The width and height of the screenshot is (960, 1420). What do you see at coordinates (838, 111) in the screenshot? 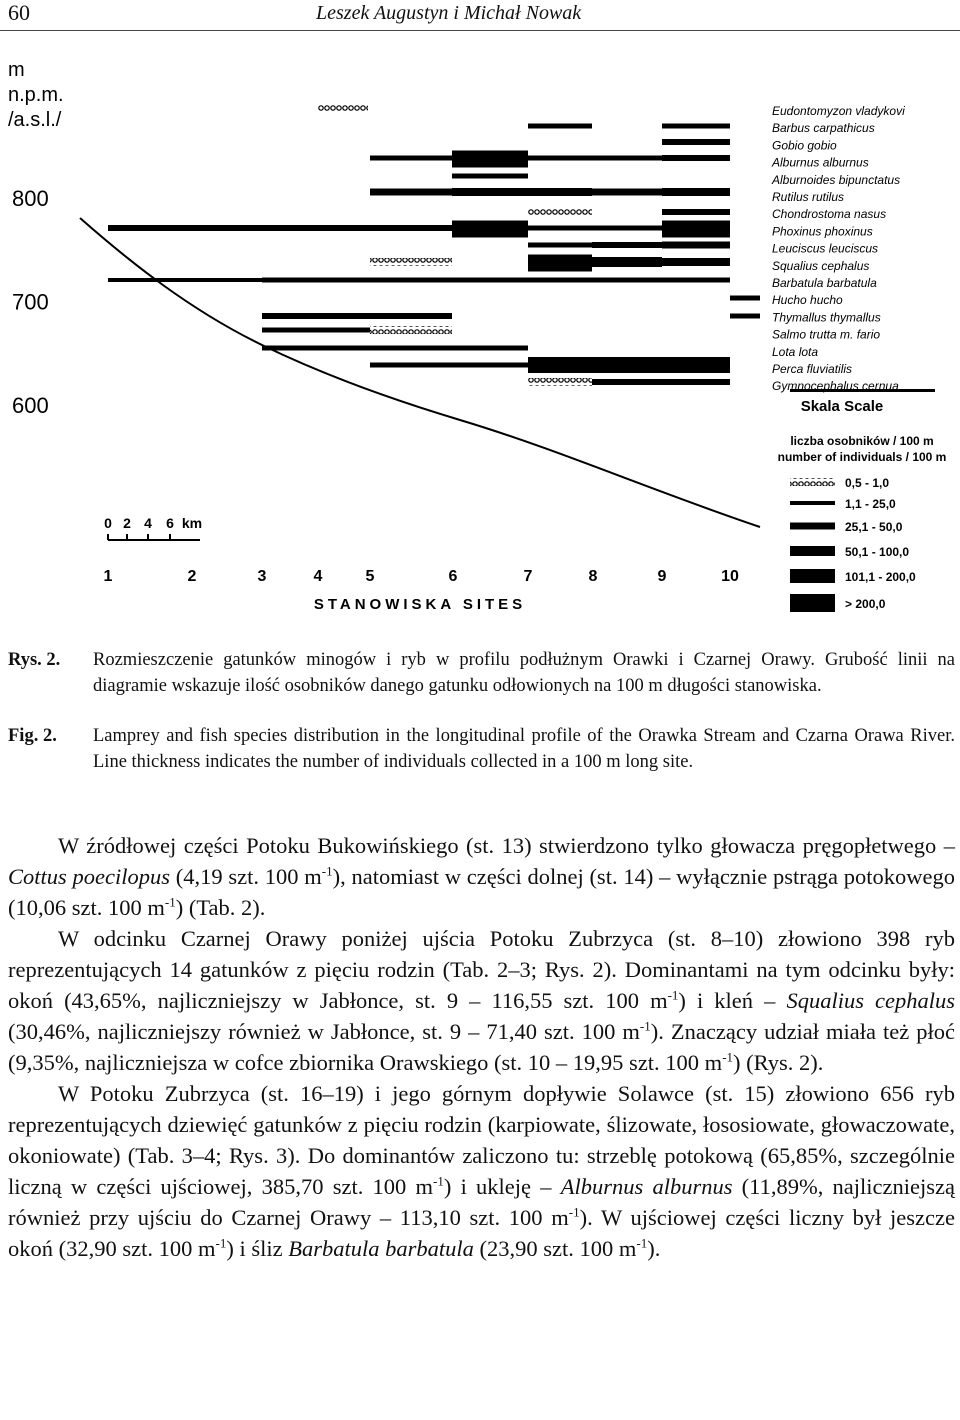
I see `species-name: Eudontomyzon vladykovi` at bounding box center [838, 111].